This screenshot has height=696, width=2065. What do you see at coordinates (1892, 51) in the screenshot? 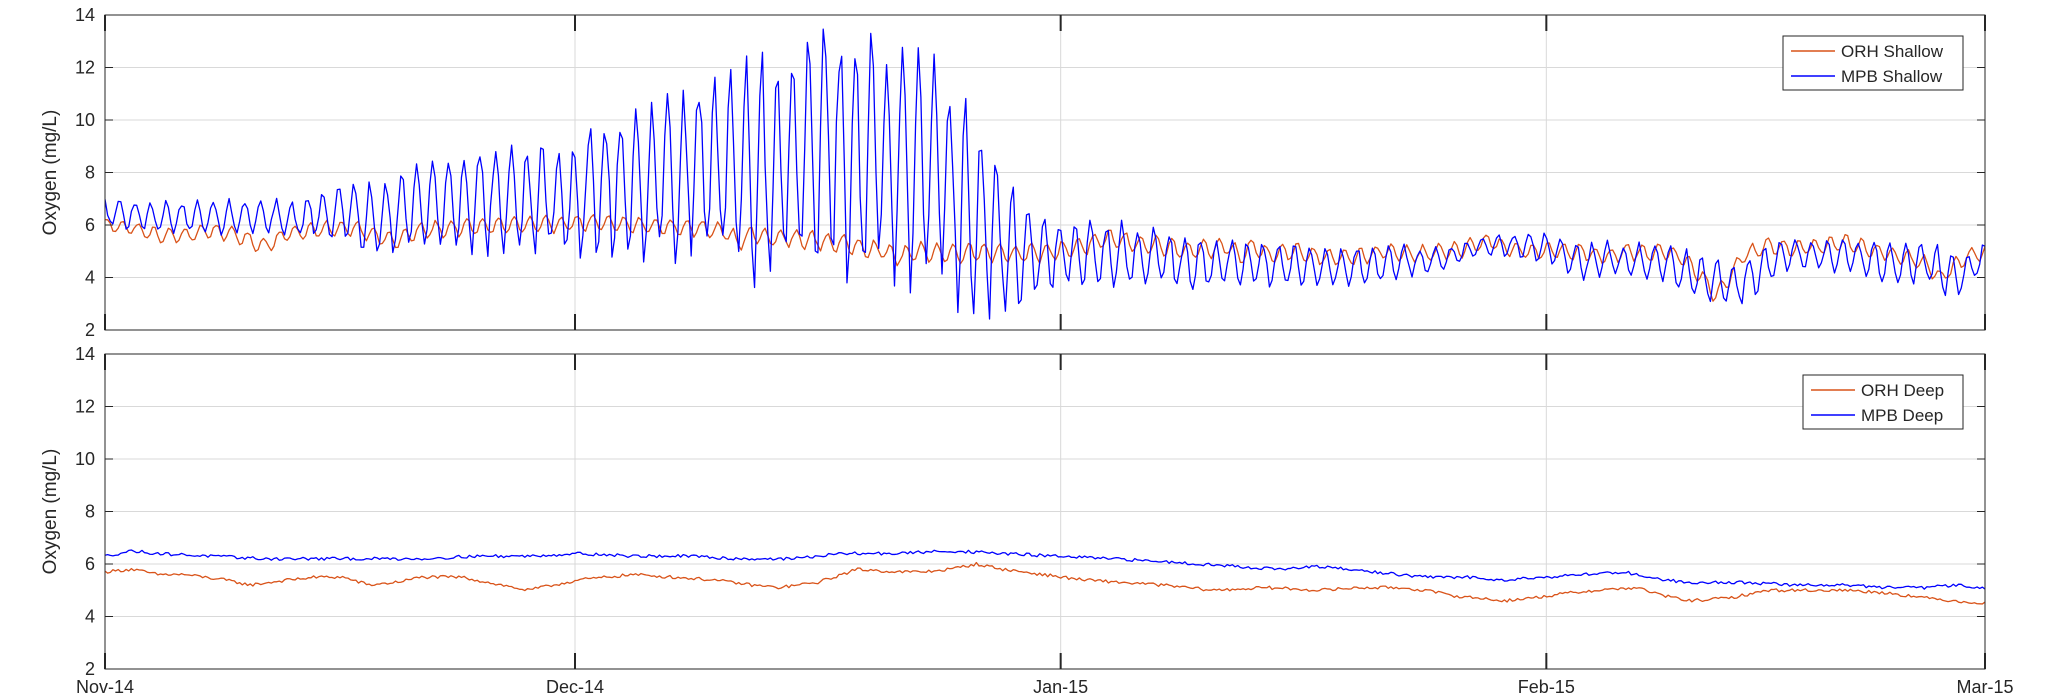
I see `legend-label: ORH Shallow` at bounding box center [1892, 51].